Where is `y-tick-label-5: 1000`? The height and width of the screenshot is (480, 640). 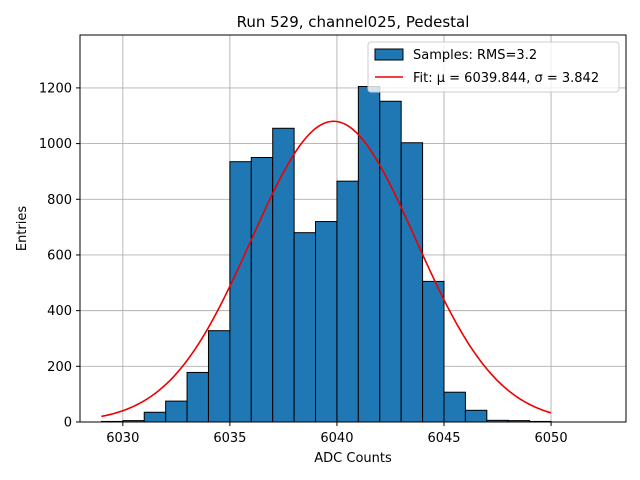 y-tick-label-5: 1000 is located at coordinates (55, 144).